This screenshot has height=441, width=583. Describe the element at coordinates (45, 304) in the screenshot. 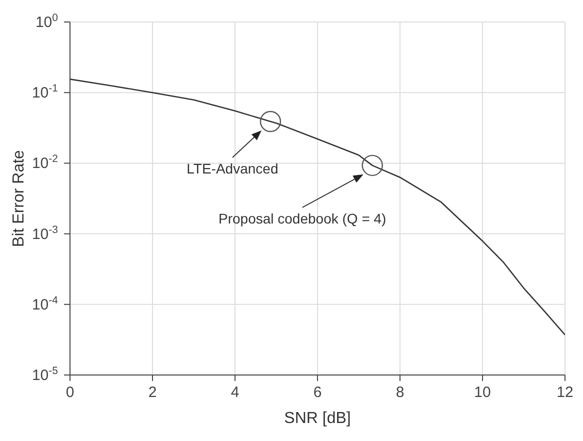

I see `y-tick-label: 10$^{-4}$` at that location.